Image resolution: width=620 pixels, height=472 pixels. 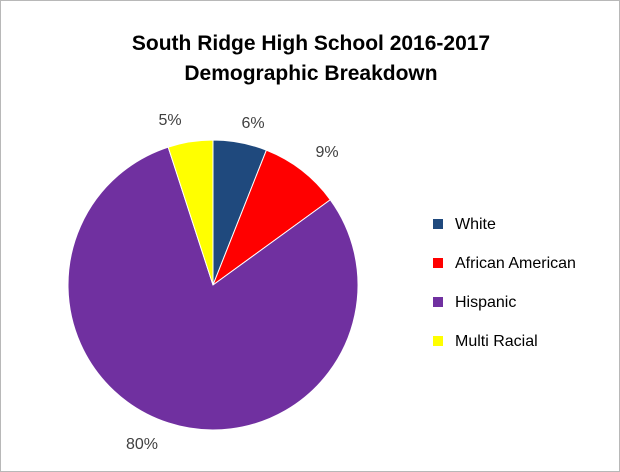 I want to click on pie-slice-african-american, so click(x=271, y=218).